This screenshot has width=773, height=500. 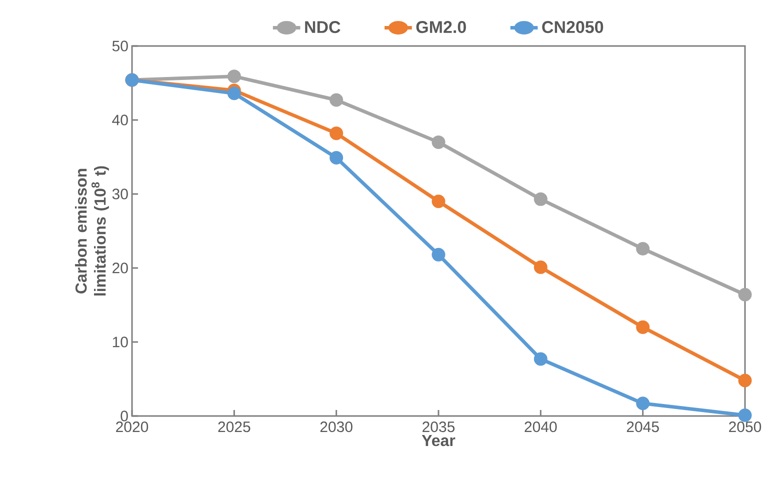 I want to click on legend-label: NDC, so click(x=322, y=27).